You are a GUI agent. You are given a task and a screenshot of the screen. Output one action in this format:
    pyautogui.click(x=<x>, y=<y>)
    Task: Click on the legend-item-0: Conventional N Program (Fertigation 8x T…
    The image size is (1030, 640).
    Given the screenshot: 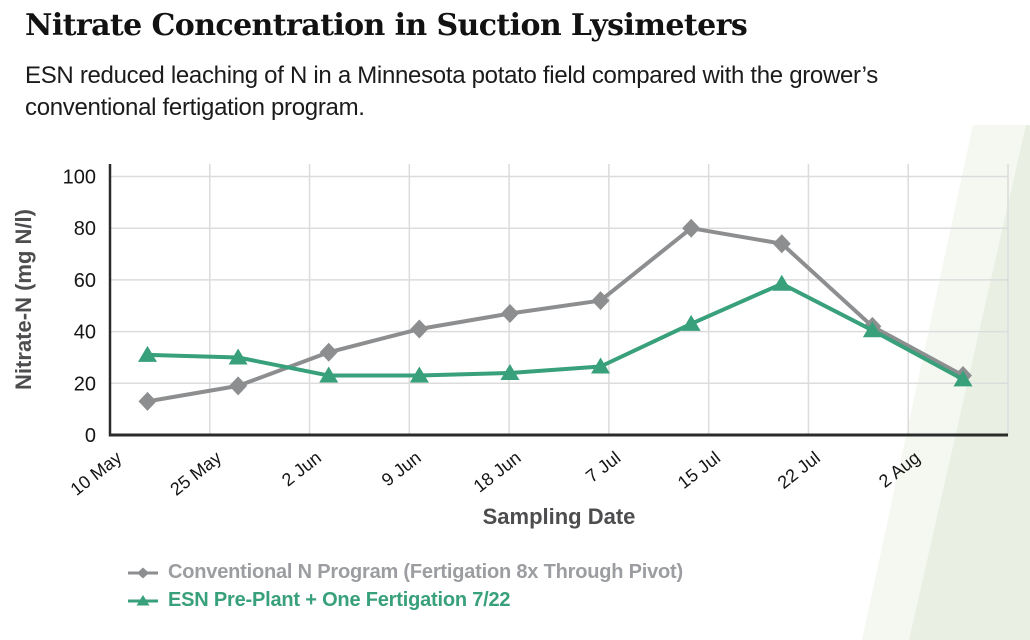 What is the action you would take?
    pyautogui.click(x=405, y=572)
    